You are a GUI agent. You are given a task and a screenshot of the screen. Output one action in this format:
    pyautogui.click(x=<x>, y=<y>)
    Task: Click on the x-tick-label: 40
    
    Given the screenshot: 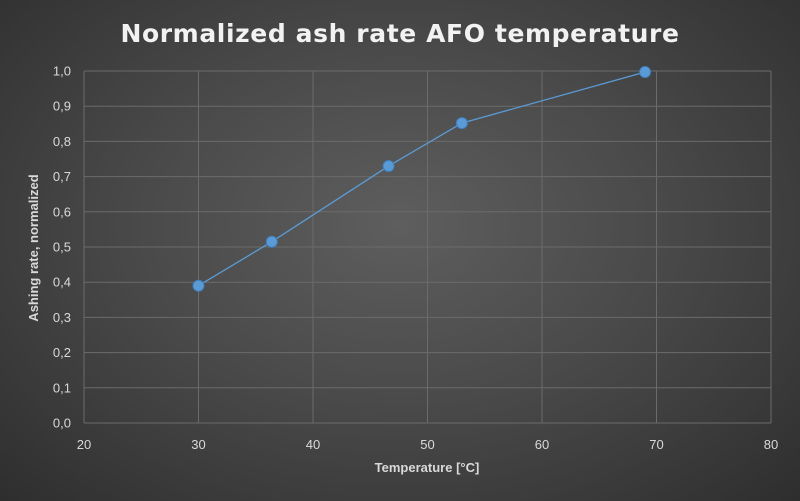 What is the action you would take?
    pyautogui.click(x=313, y=444)
    